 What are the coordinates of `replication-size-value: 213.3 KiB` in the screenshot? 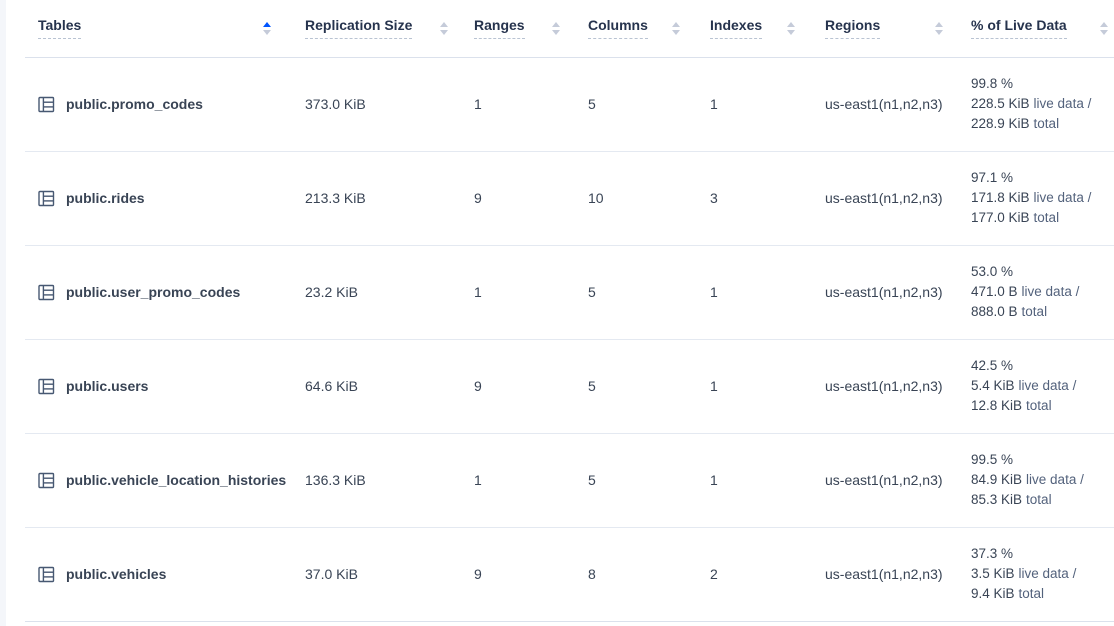 It's located at (389, 198).